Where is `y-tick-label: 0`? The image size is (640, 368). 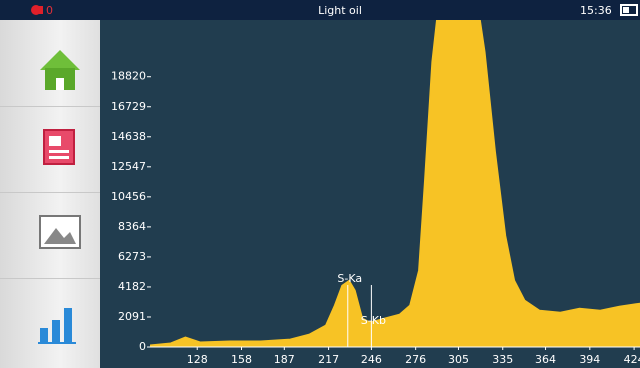
y-tick-label: 0 is located at coordinates (142, 346).